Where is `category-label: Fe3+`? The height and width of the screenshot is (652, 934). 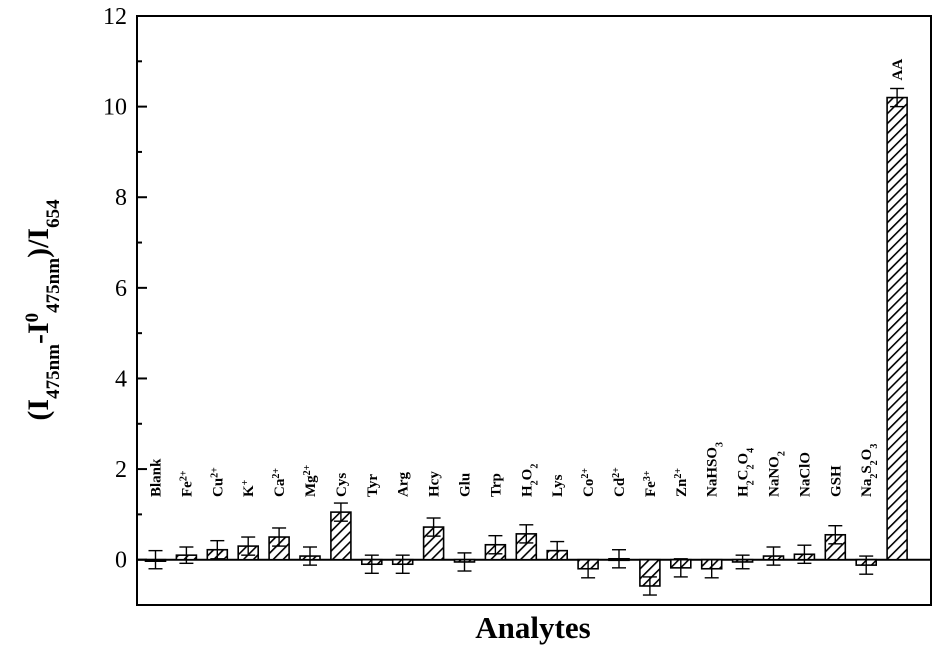
category-label: Fe3+ is located at coordinates (650, 483).